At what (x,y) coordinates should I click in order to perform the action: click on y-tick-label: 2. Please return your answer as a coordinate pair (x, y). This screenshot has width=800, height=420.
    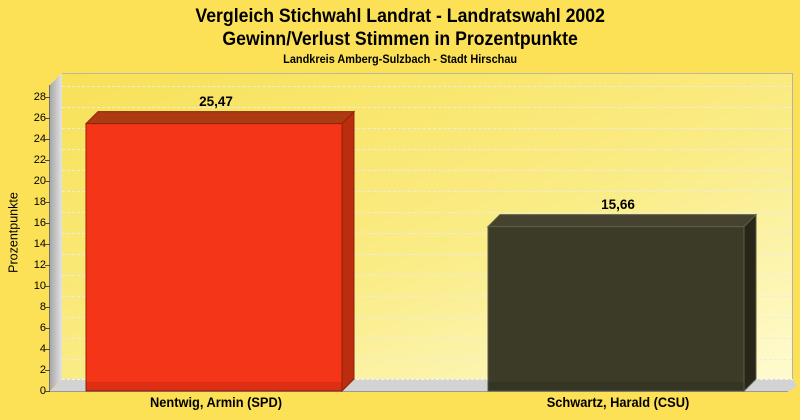
    Looking at the image, I should click on (42, 369).